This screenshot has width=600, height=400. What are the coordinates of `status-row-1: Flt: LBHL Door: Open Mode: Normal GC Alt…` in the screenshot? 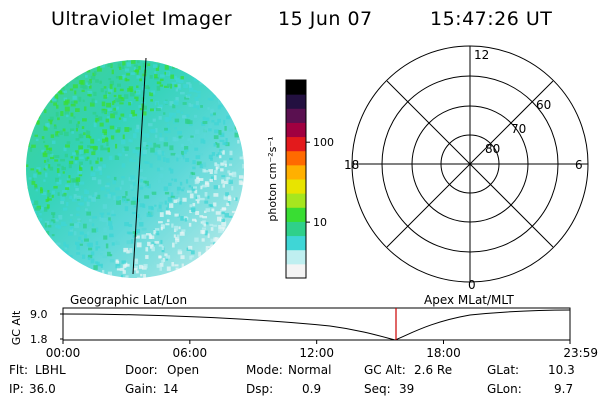 It's located at (304, 371).